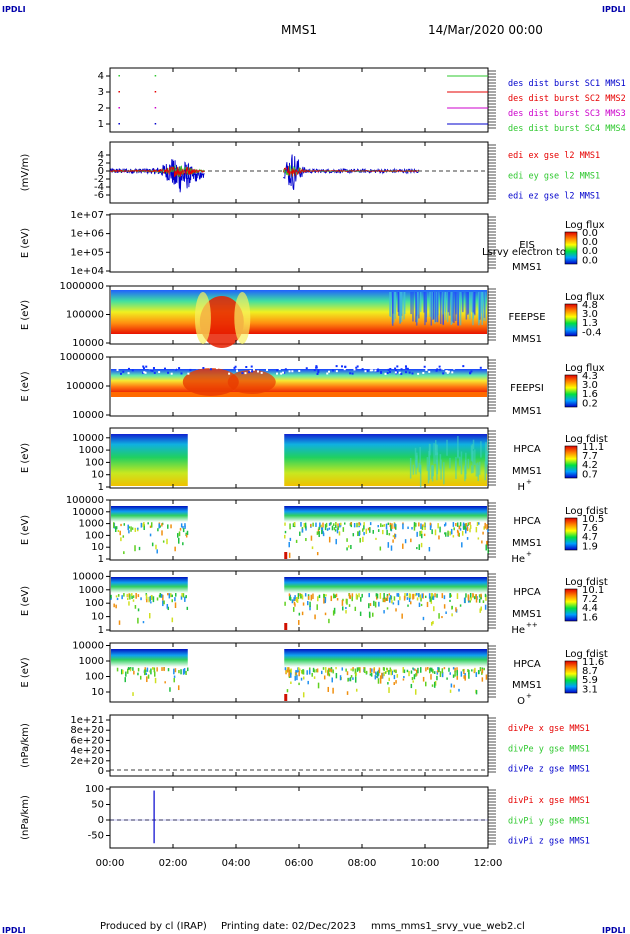 The width and height of the screenshot is (630, 934). I want to click on eis-overlay-text: Lsrvy electron to, so click(524, 252).